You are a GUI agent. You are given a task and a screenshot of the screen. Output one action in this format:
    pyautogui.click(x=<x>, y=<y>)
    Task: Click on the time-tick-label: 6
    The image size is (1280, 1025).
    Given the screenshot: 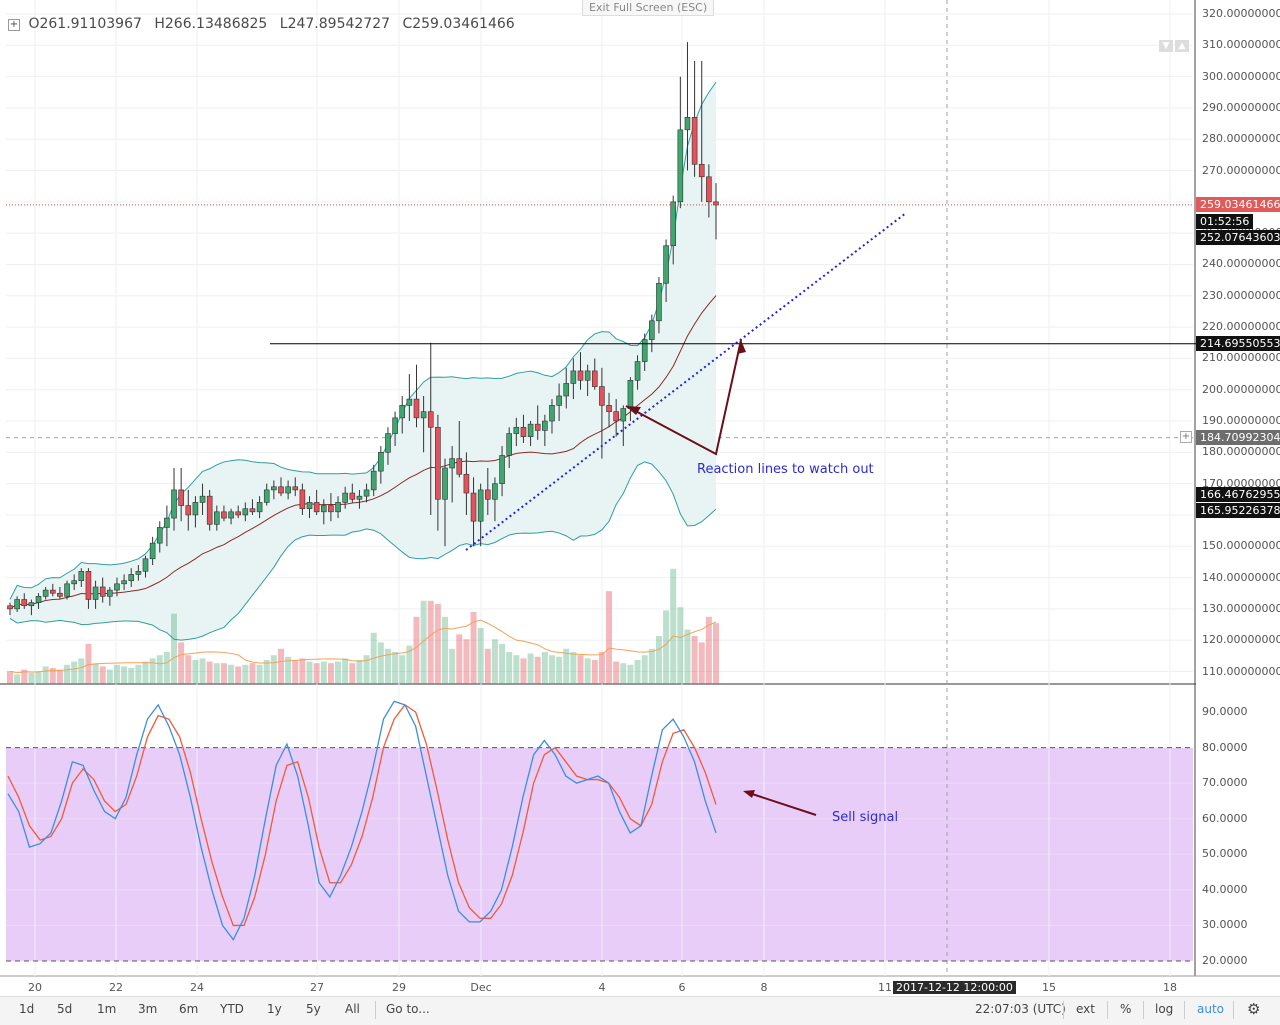 What is the action you would take?
    pyautogui.click(x=682, y=987)
    